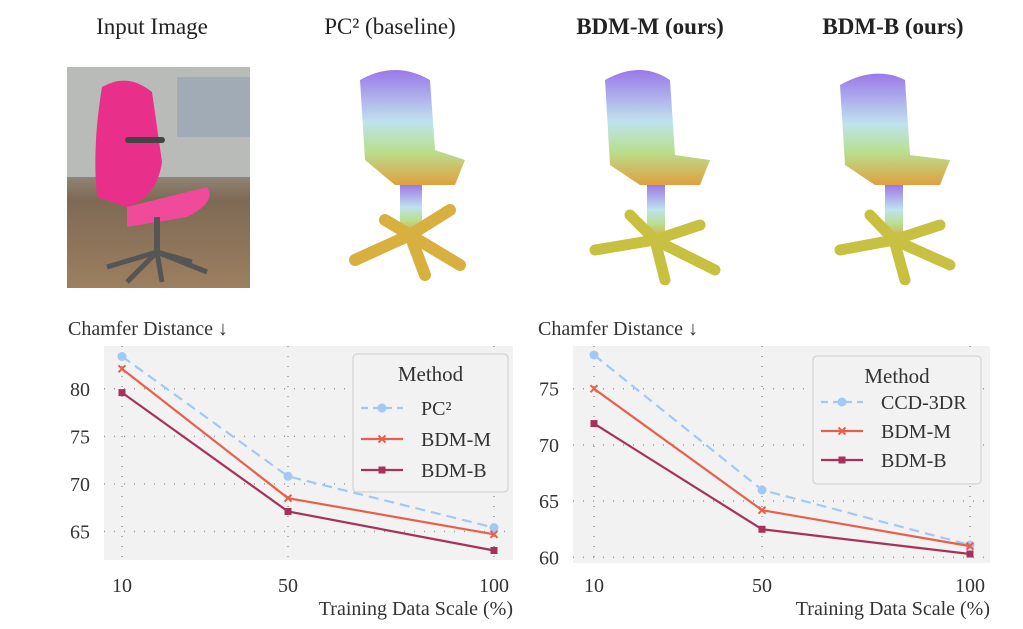 Image resolution: width=1023 pixels, height=629 pixels. I want to click on input-chair-photo, so click(158, 177).